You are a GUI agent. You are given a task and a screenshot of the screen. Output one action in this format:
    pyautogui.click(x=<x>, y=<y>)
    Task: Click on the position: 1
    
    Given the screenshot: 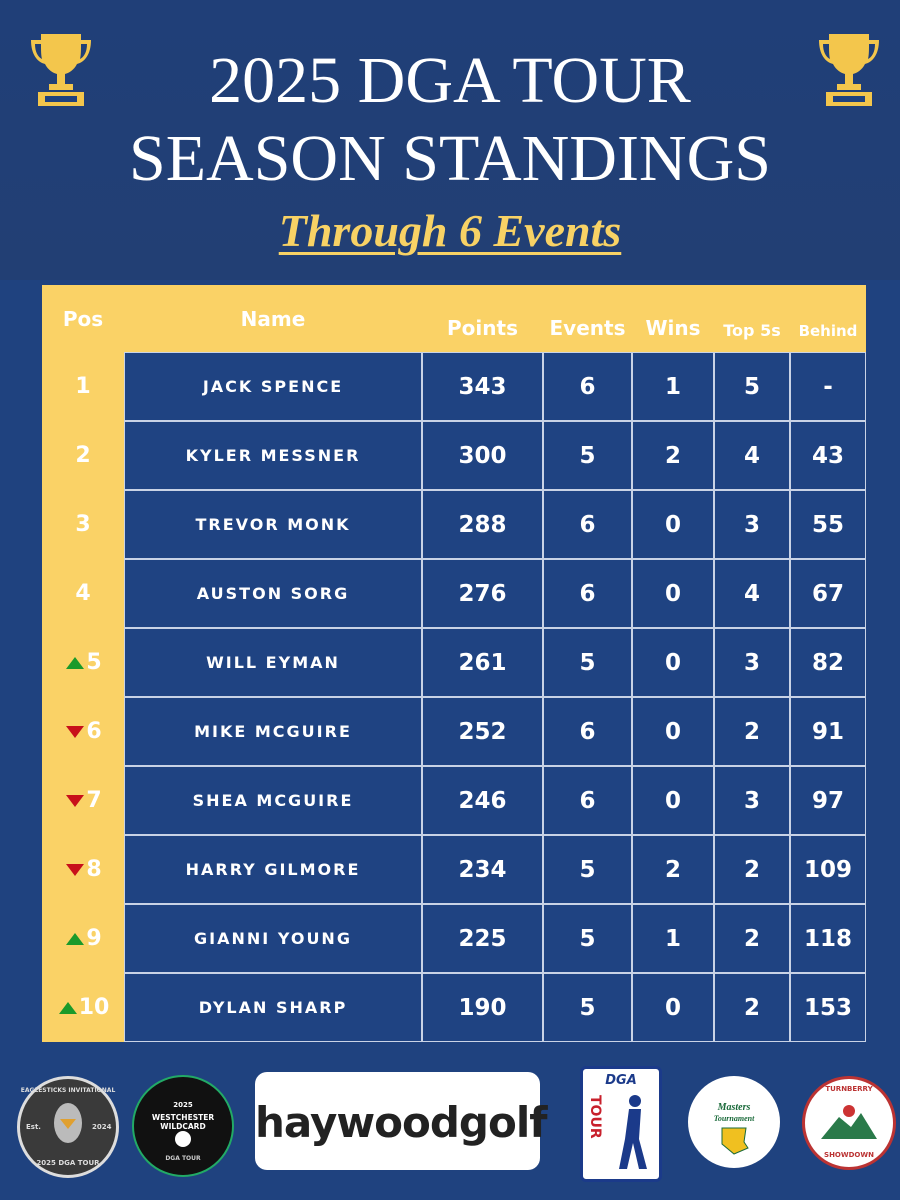 What is the action you would take?
    pyautogui.click(x=83, y=386)
    